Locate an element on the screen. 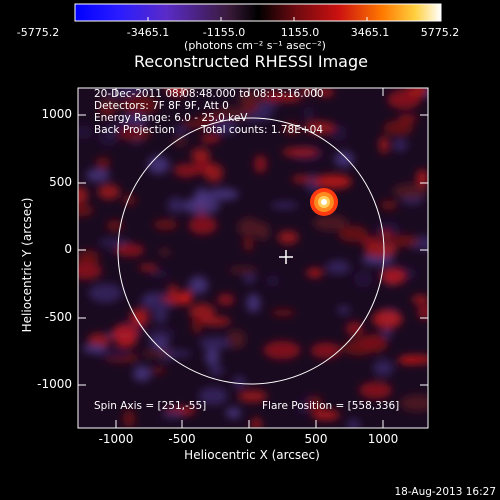 The height and width of the screenshot is (500, 500). timestamp-footer: 18-Aug-2013 16:27 is located at coordinates (445, 492).